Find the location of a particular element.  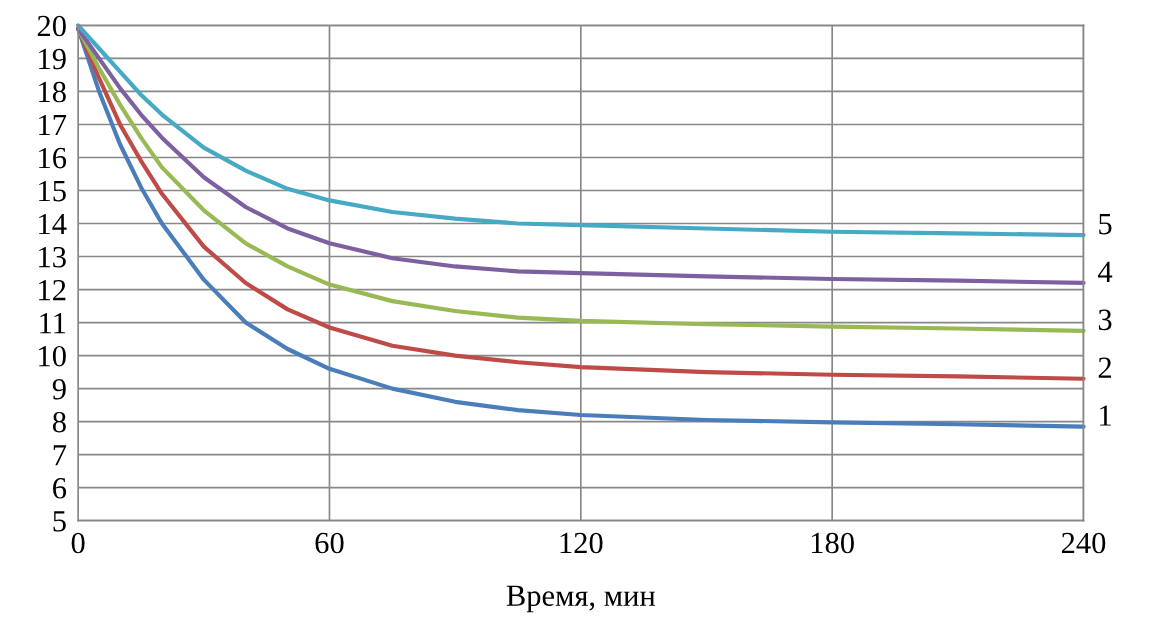

y-tick-label: 15 is located at coordinates (52, 191).